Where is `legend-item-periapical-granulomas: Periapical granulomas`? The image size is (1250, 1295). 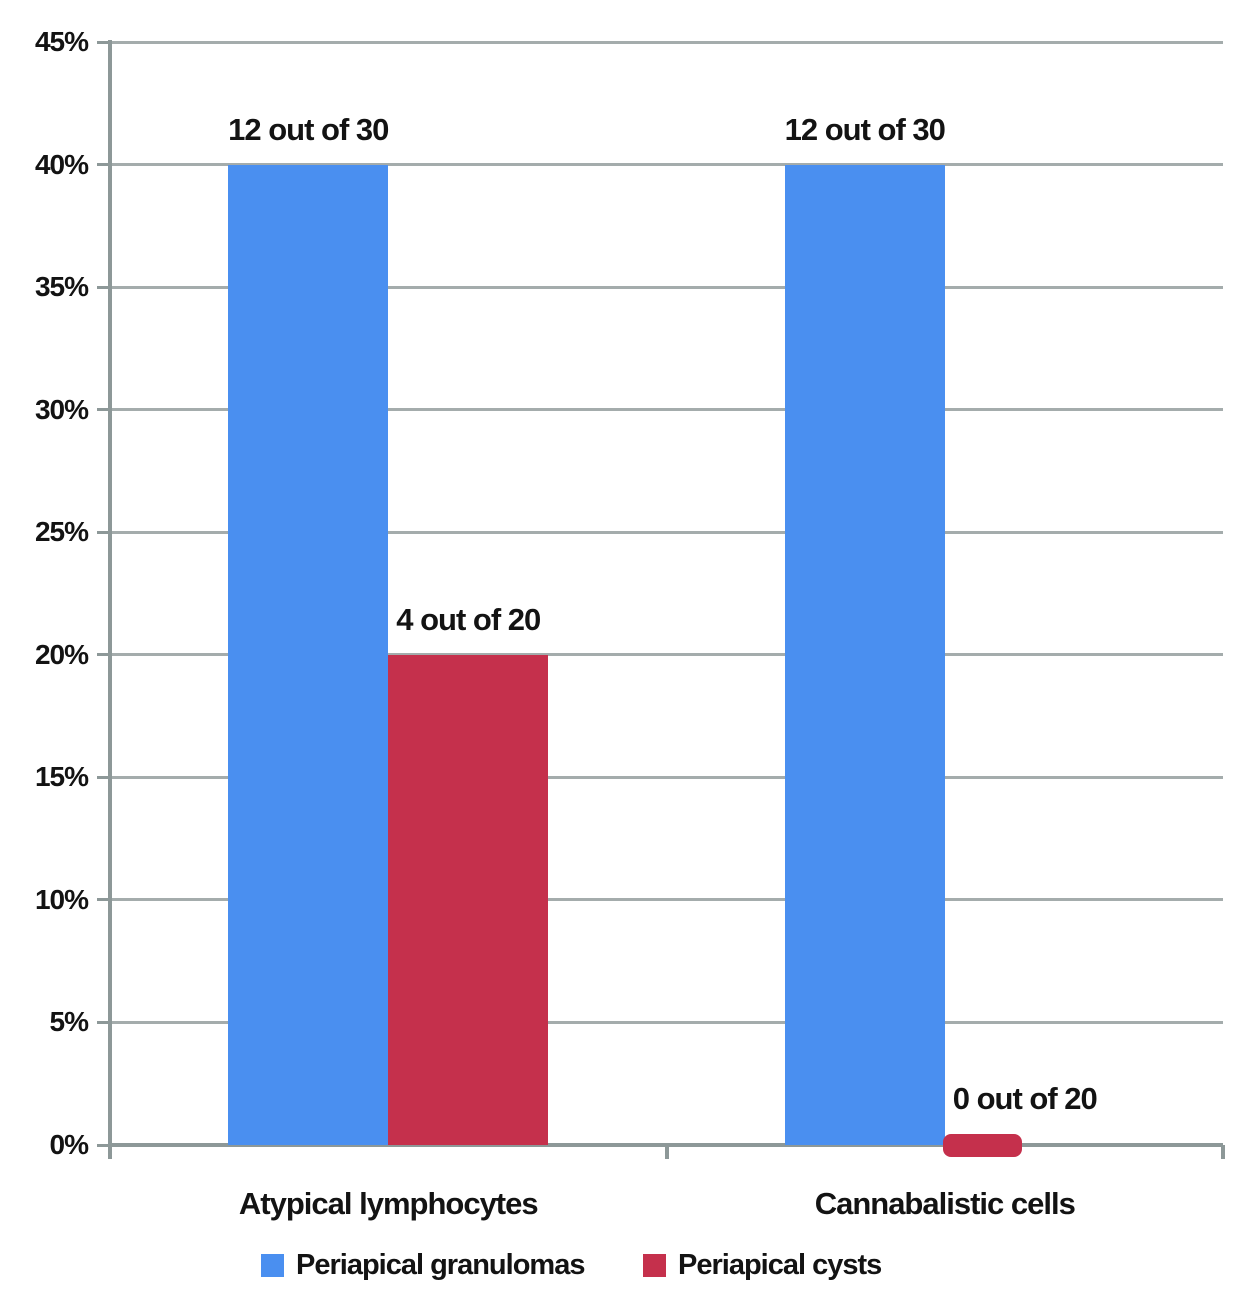 legend-item-periapical-granulomas: Periapical granulomas is located at coordinates (423, 1265).